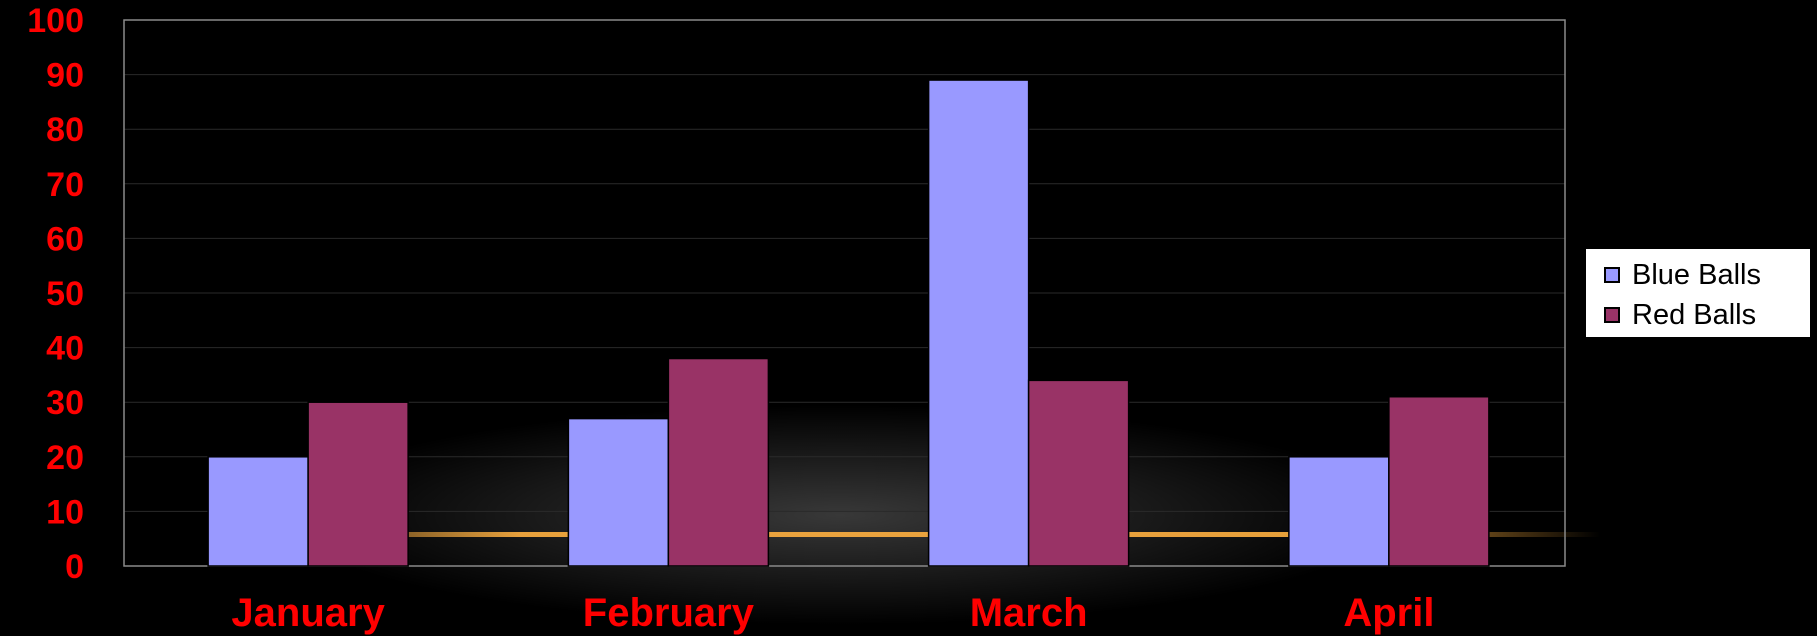  I want to click on y-tick-label: 30, so click(65, 403).